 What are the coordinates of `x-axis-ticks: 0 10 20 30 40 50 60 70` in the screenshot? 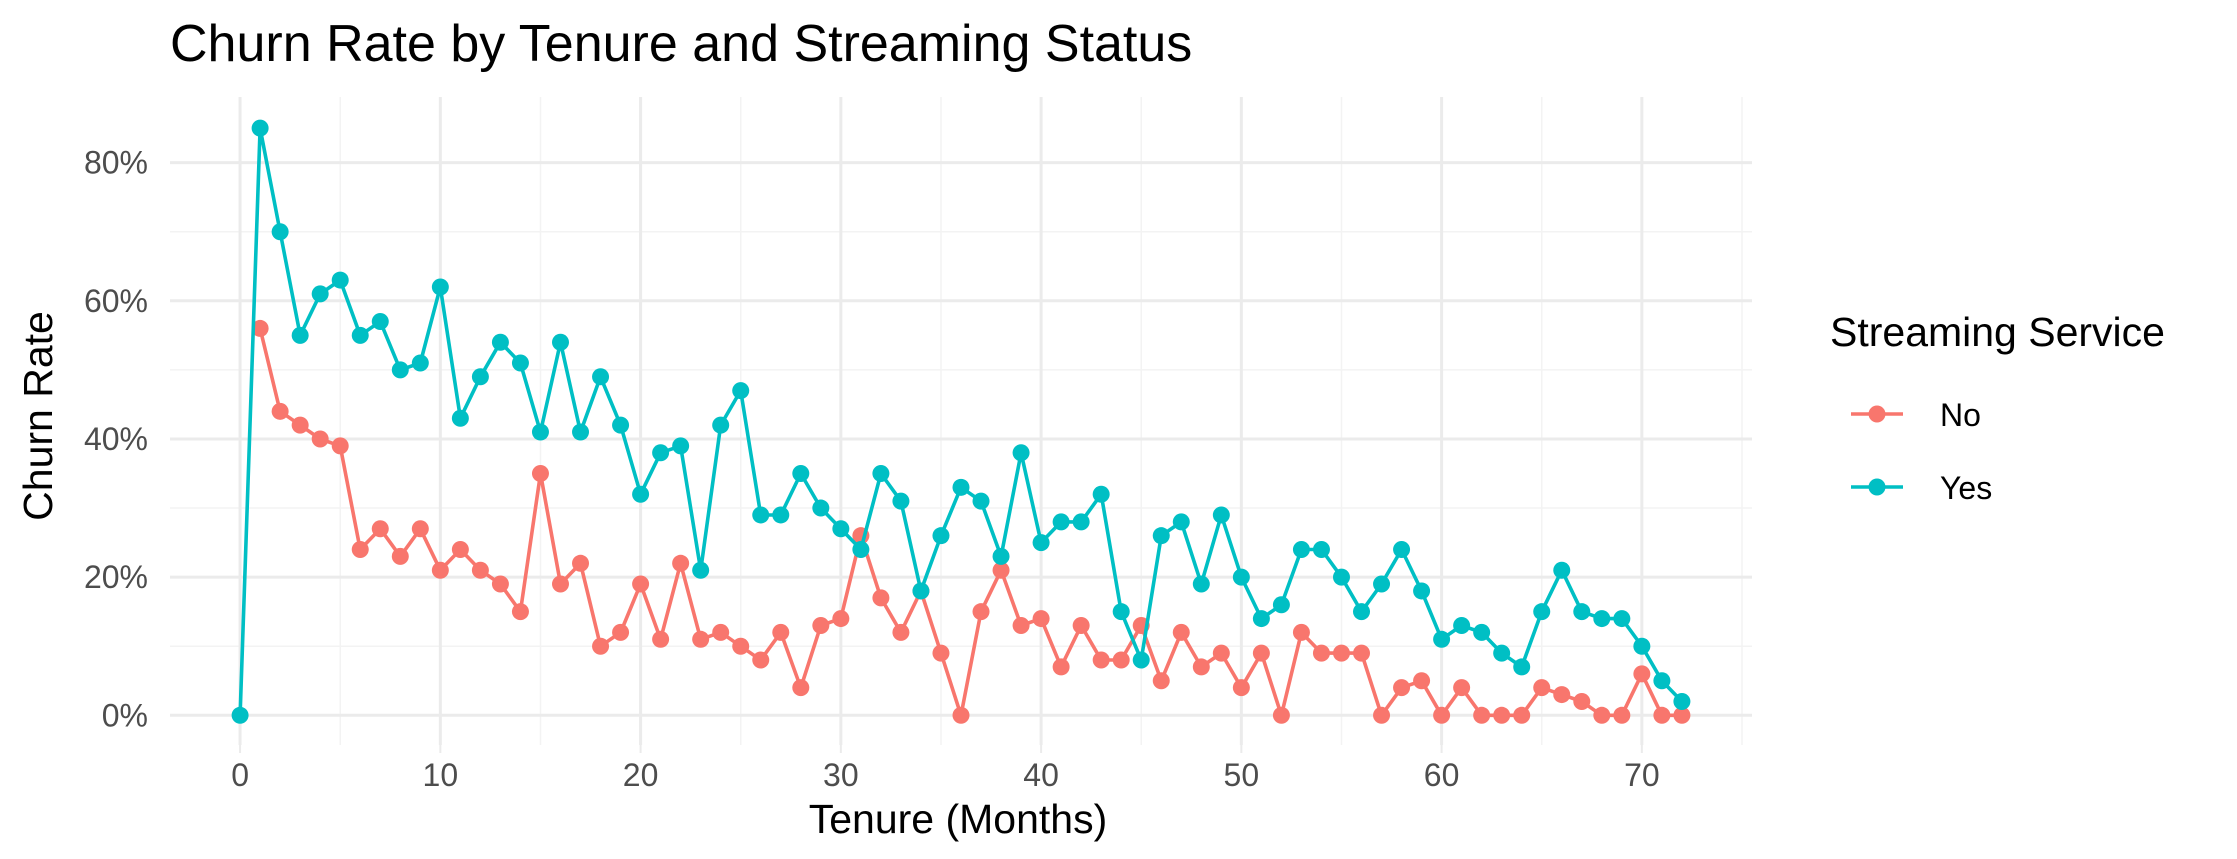 It's located at (945, 769).